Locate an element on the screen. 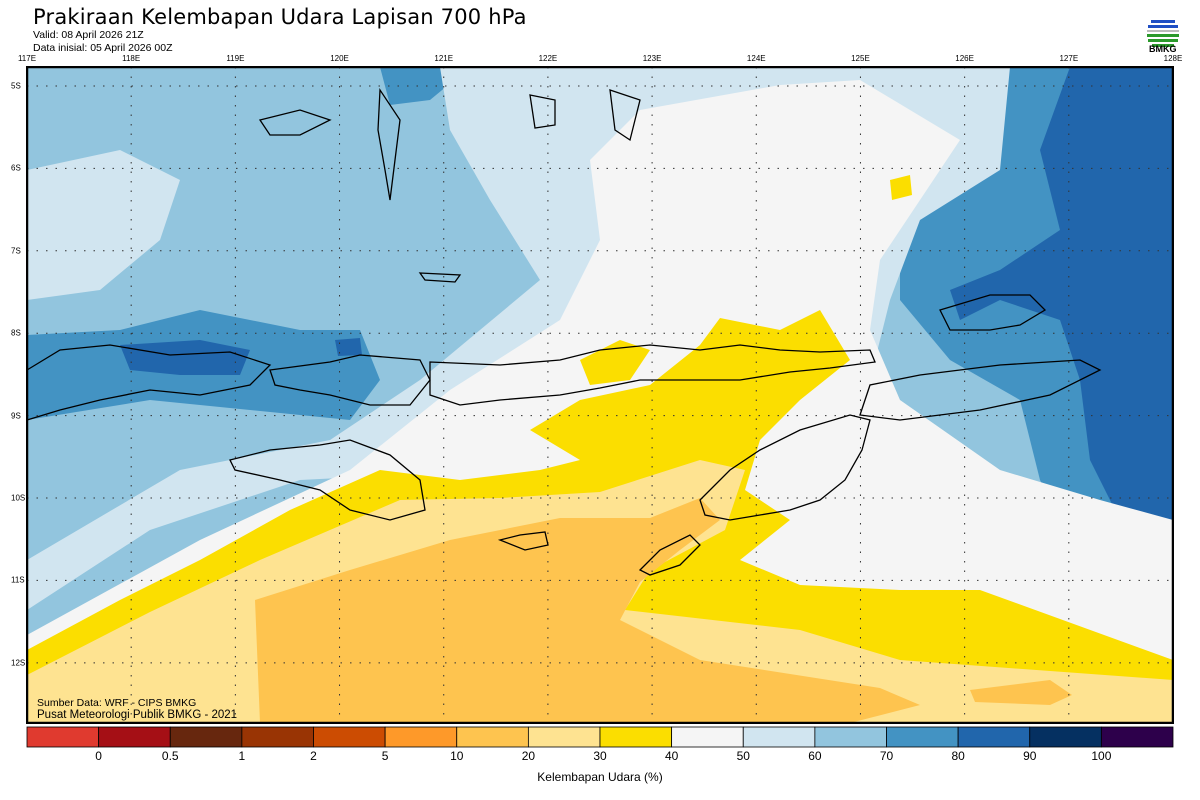  lon-label: 117E is located at coordinates (27, 58).